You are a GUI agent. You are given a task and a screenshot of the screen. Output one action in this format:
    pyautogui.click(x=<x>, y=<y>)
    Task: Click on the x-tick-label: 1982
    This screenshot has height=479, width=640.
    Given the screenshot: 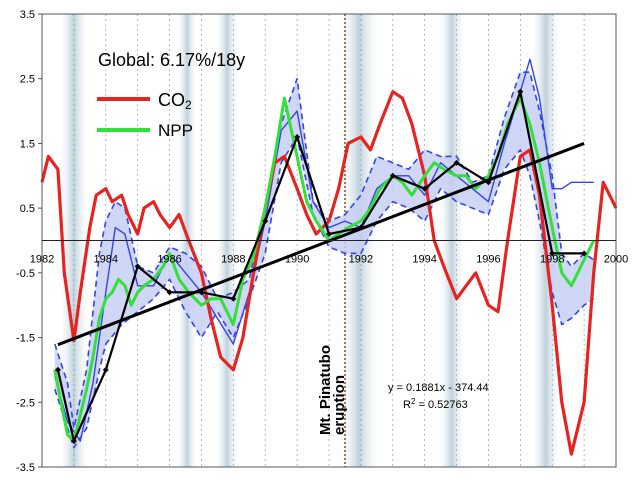 What is the action you would take?
    pyautogui.click(x=42, y=260)
    